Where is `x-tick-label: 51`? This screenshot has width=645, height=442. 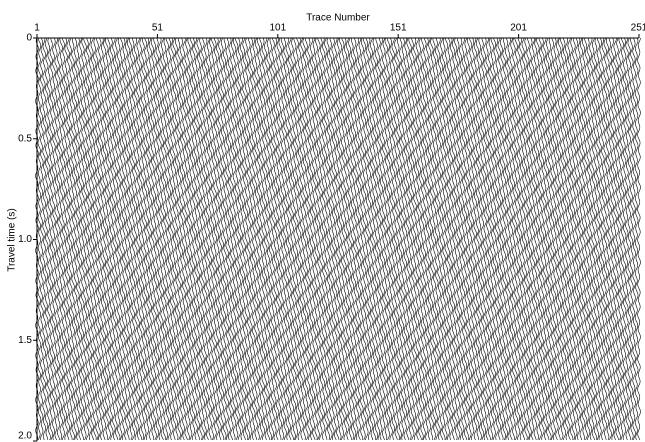 x-tick-label: 51 is located at coordinates (158, 28).